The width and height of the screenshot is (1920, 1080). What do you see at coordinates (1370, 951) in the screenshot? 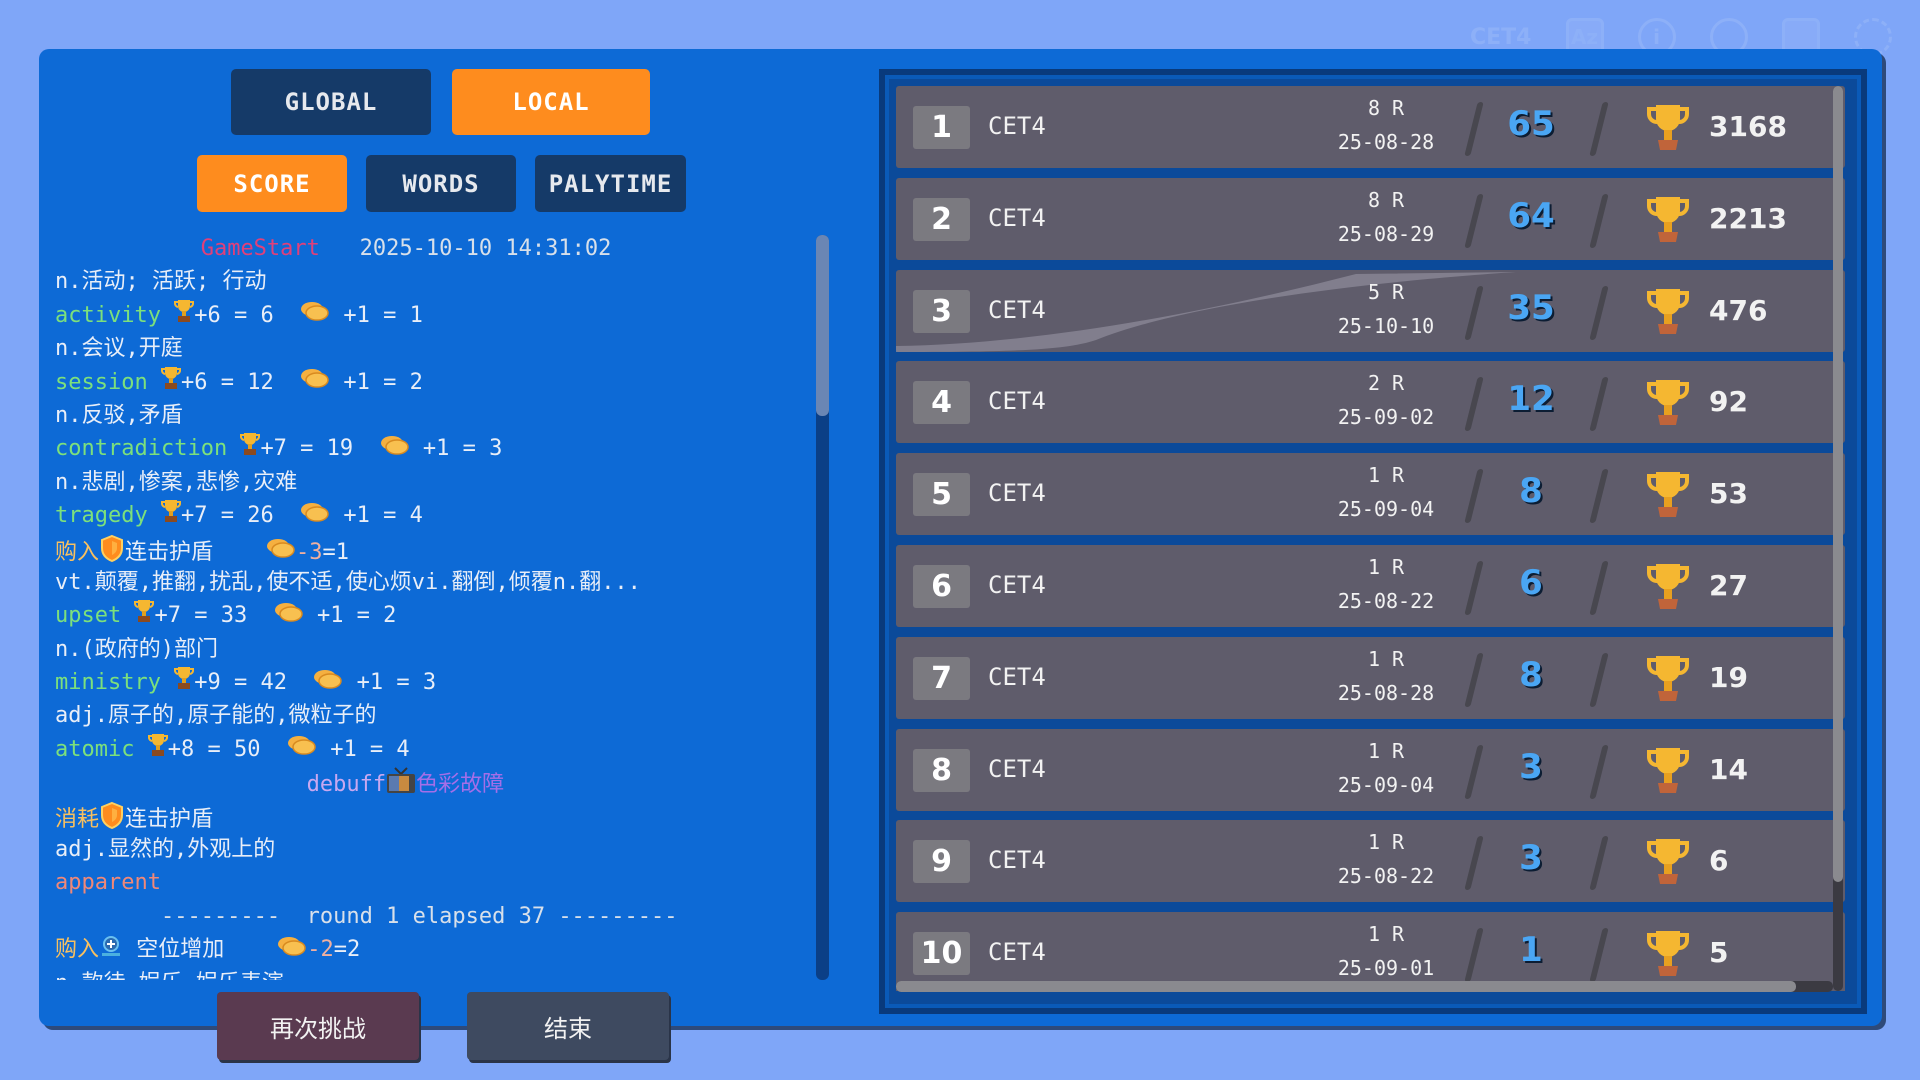
I see `leaderboard-row: 10 CET4 1 R 25-09-01 1 5` at bounding box center [1370, 951].